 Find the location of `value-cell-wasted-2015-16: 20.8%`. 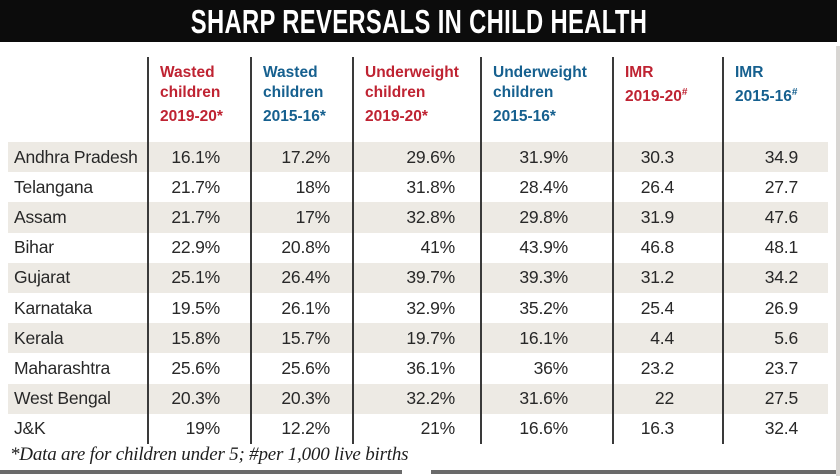

value-cell-wasted-2015-16: 20.8% is located at coordinates (301, 247).